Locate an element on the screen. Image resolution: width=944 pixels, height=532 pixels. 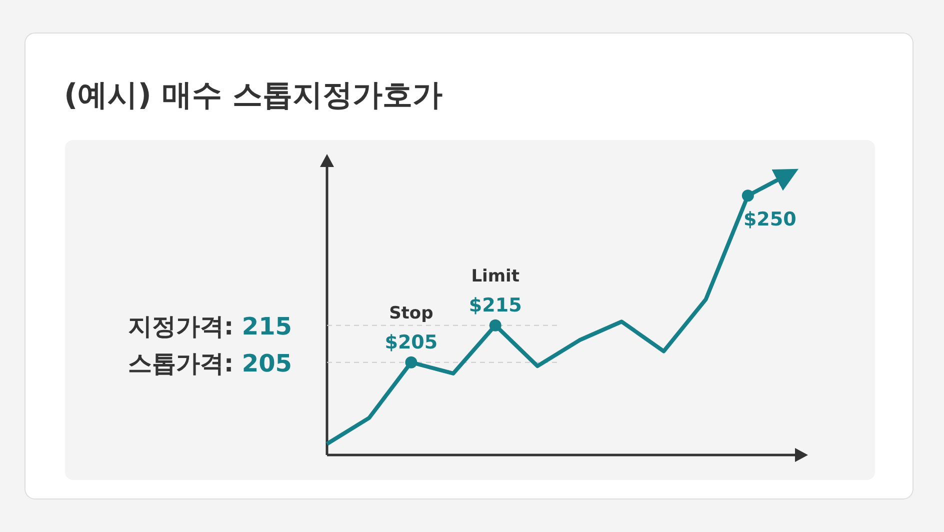
ref-line-label: 스톱가격: 205 is located at coordinates (210, 363).